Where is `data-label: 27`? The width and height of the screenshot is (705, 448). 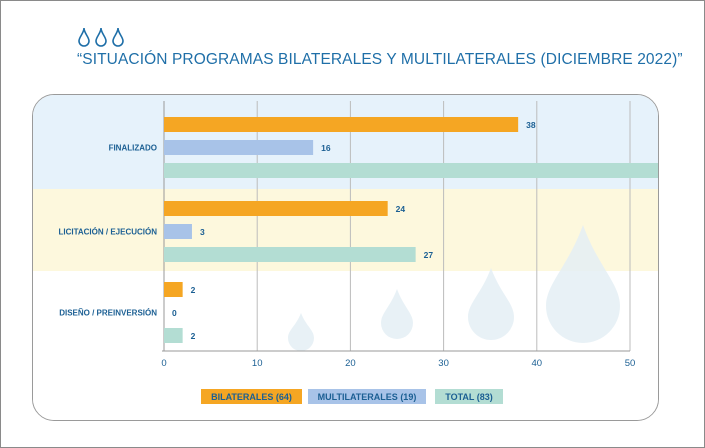
data-label: 27 is located at coordinates (429, 255).